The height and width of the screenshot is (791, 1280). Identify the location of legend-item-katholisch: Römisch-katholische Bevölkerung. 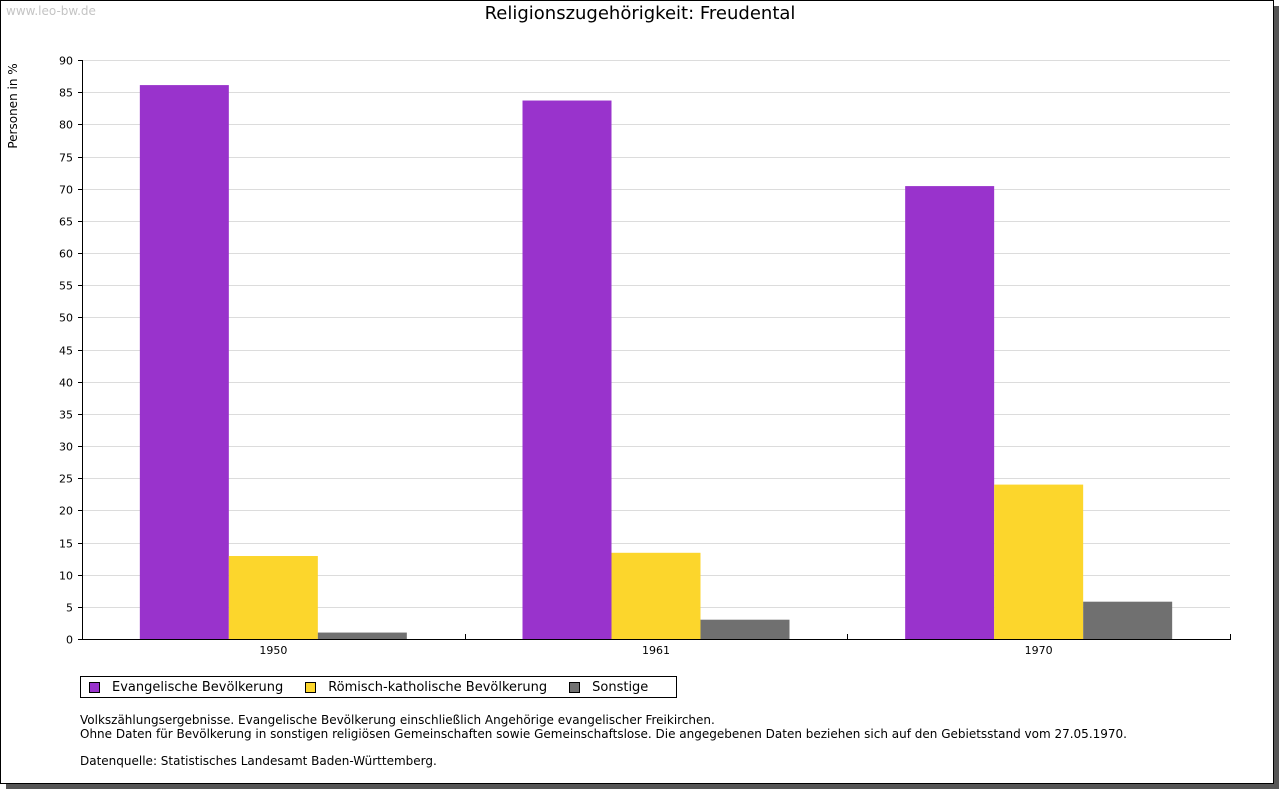
(426, 687).